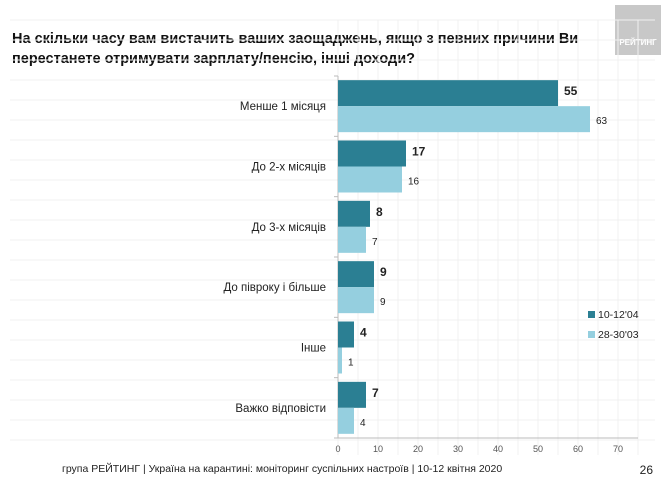 This screenshot has width=665, height=478. Describe the element at coordinates (274, 288) in the screenshot. I see `category-label: До півроку і більше` at that location.